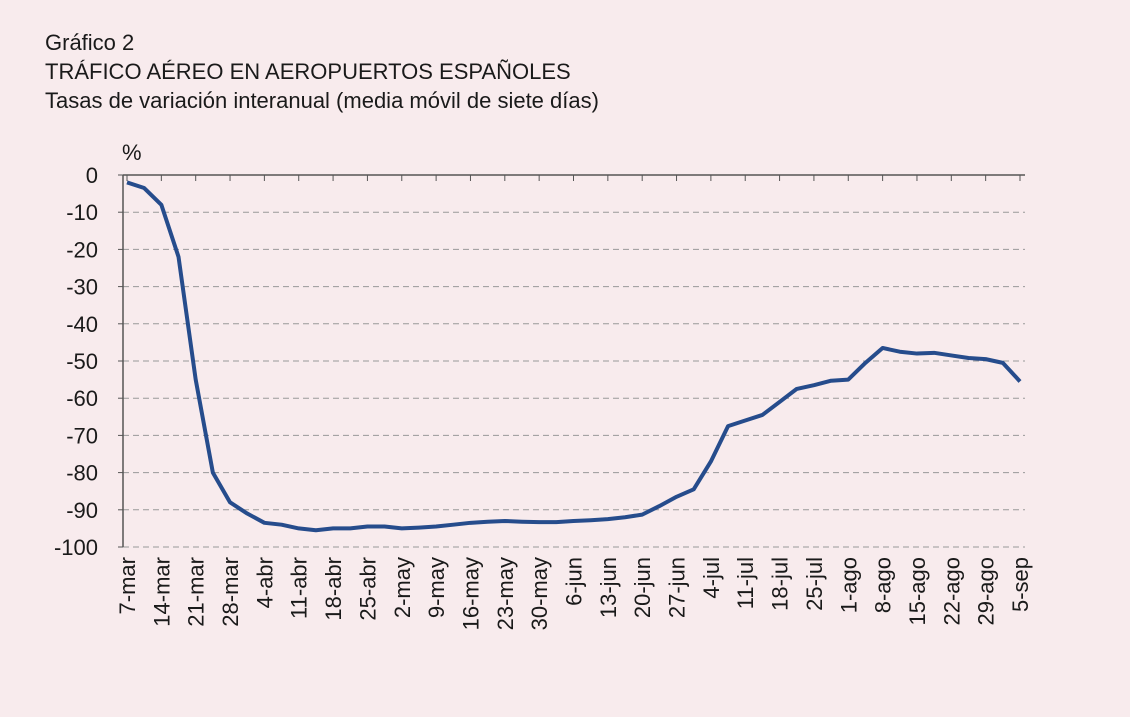 The image size is (1130, 717). I want to click on y-tick-label: -80, so click(82, 473).